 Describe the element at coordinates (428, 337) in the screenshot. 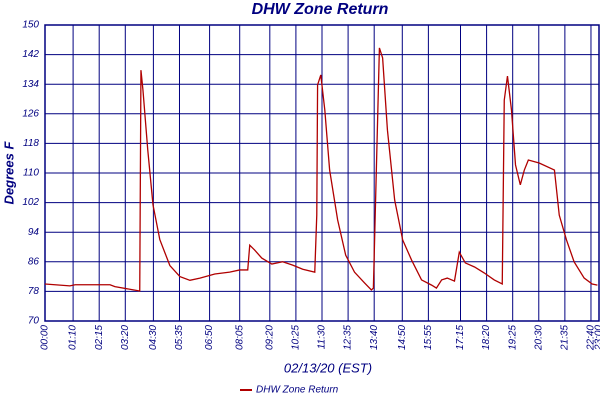

I see `x-tick-label: 15:55` at that location.